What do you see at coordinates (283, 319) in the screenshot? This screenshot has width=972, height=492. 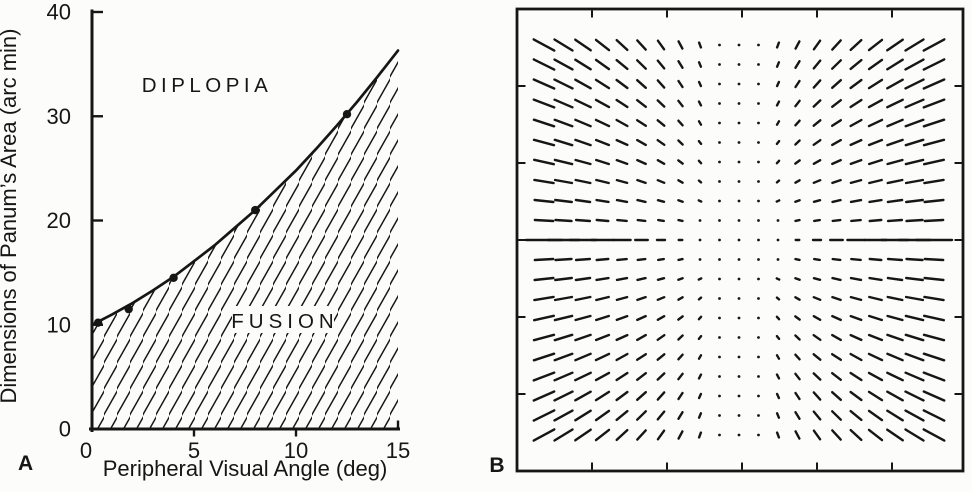 I see `fusion-label-backdrop` at bounding box center [283, 319].